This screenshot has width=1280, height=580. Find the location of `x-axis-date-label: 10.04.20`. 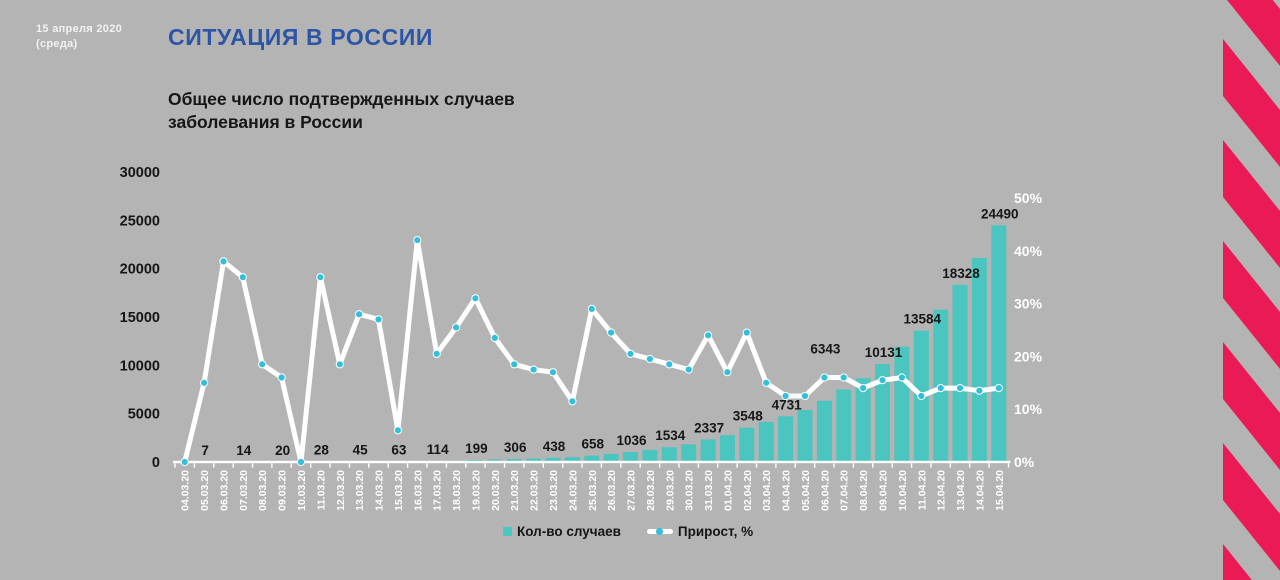

x-axis-date-label: 10.04.20 is located at coordinates (903, 490).